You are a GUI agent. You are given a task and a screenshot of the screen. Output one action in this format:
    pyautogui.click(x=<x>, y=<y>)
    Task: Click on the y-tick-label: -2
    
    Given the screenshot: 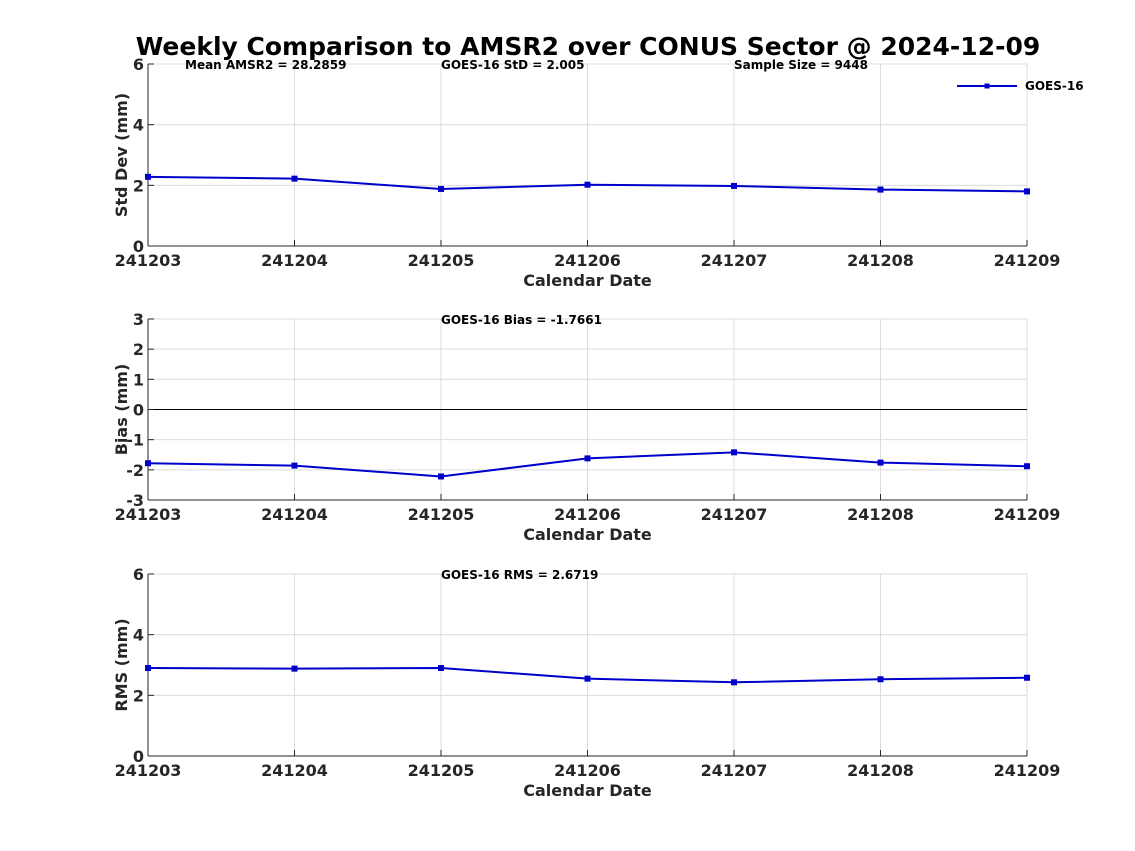 What is the action you would take?
    pyautogui.click(x=135, y=470)
    